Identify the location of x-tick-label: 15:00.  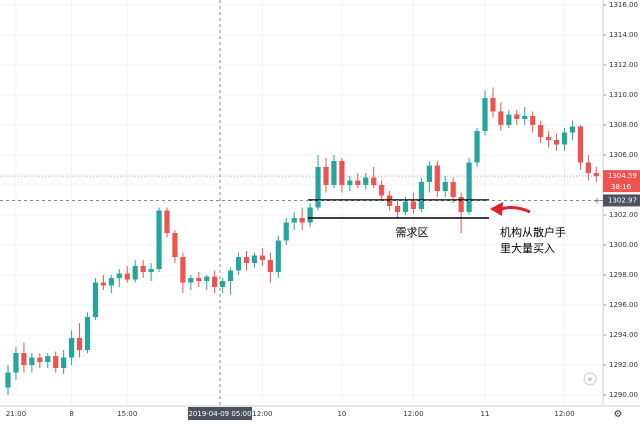
(127, 414).